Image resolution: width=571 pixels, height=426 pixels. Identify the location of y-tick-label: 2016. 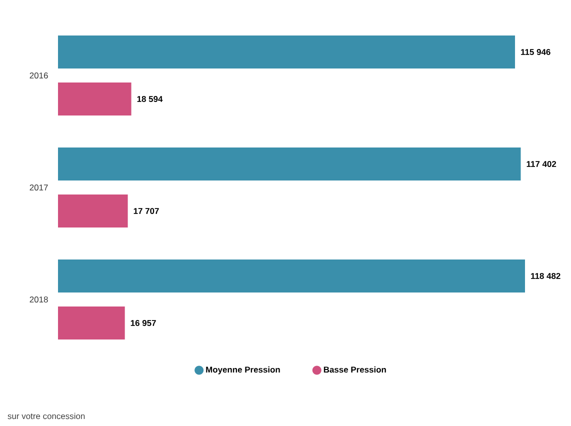
(39, 75).